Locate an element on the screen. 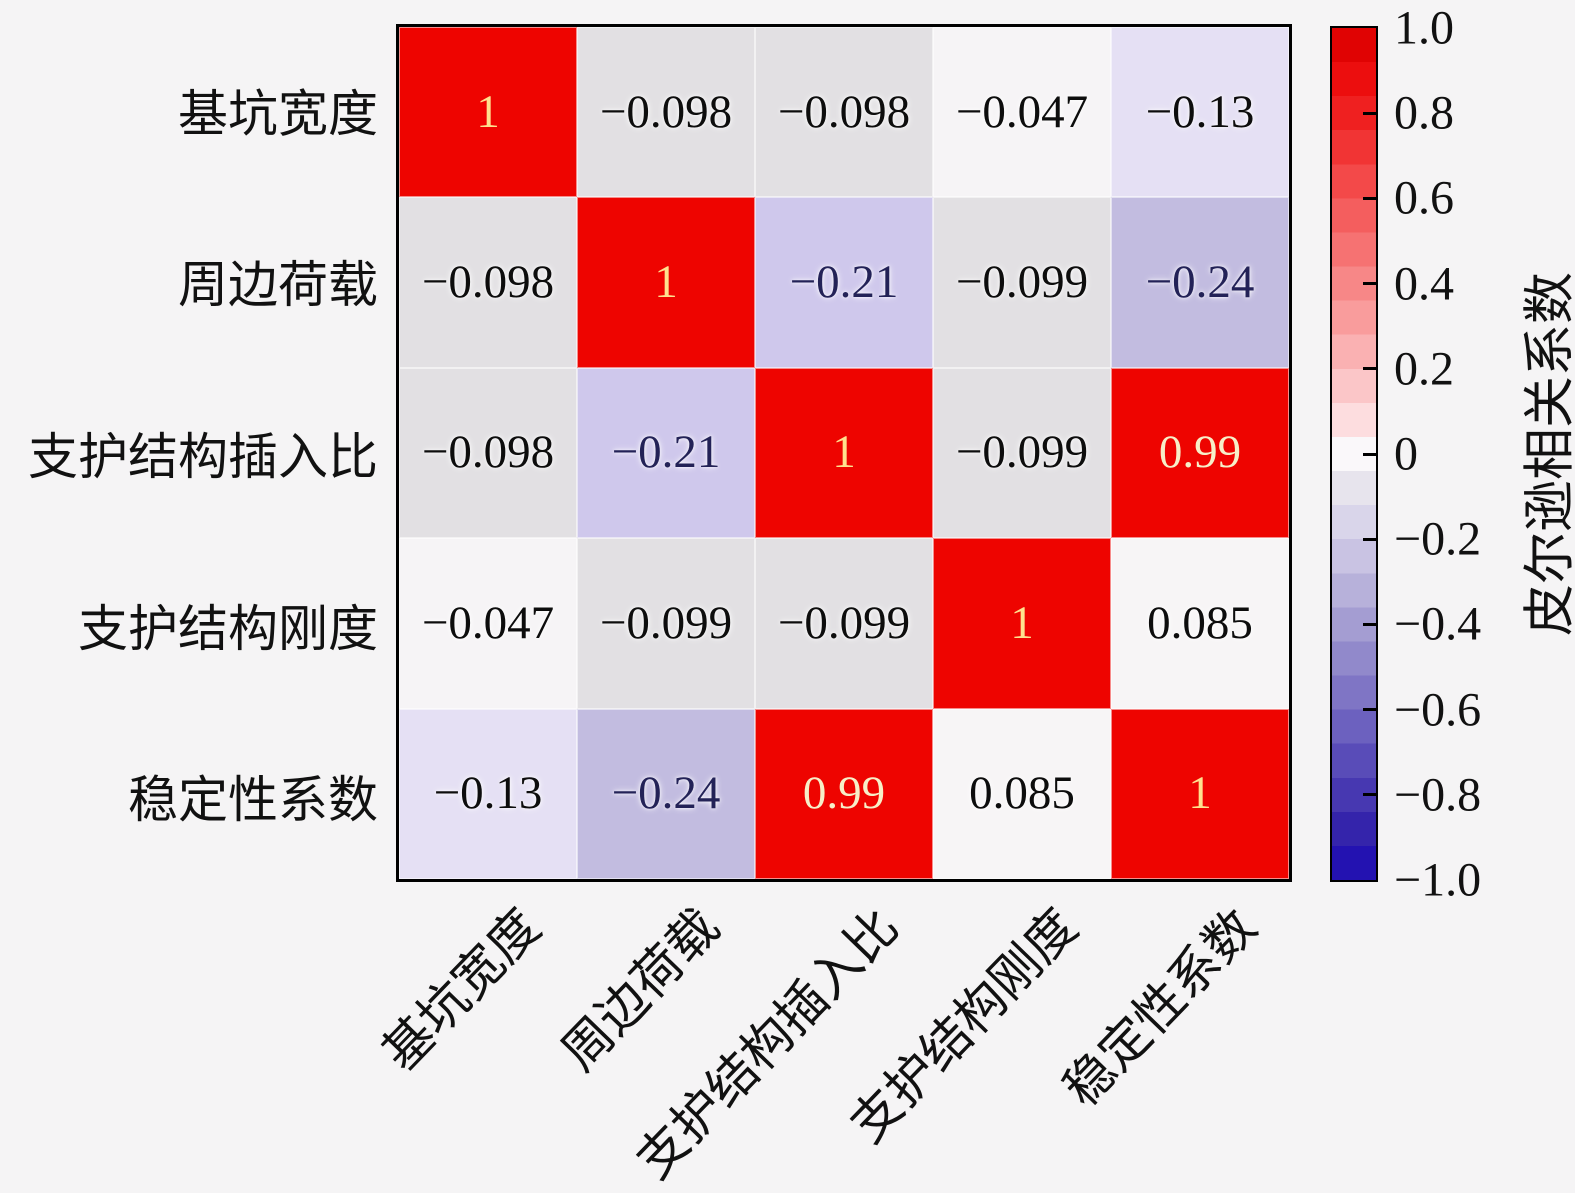 The image size is (1575, 1193). row-label-2: 周边荷载 is located at coordinates (278, 285).